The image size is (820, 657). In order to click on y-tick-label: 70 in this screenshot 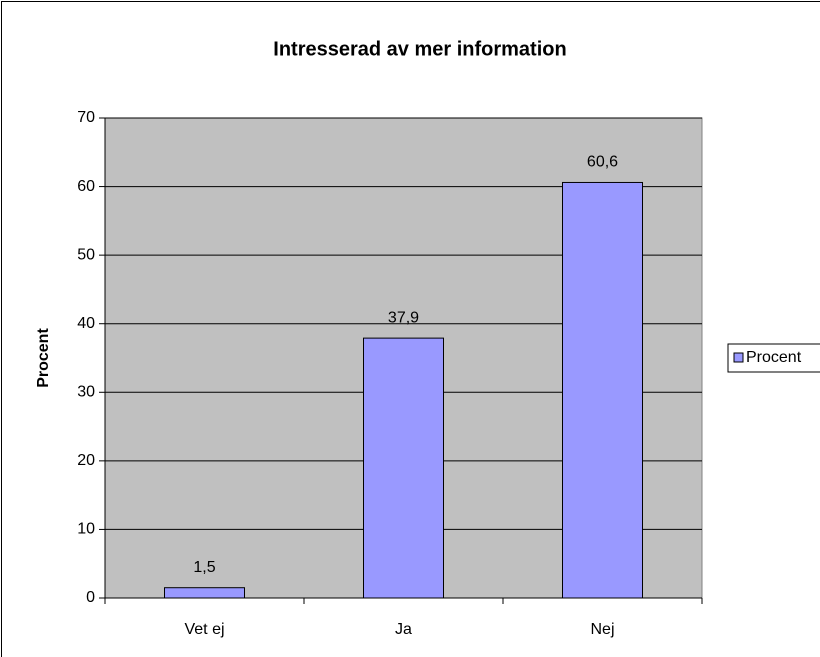, I will do `click(86, 117)`.